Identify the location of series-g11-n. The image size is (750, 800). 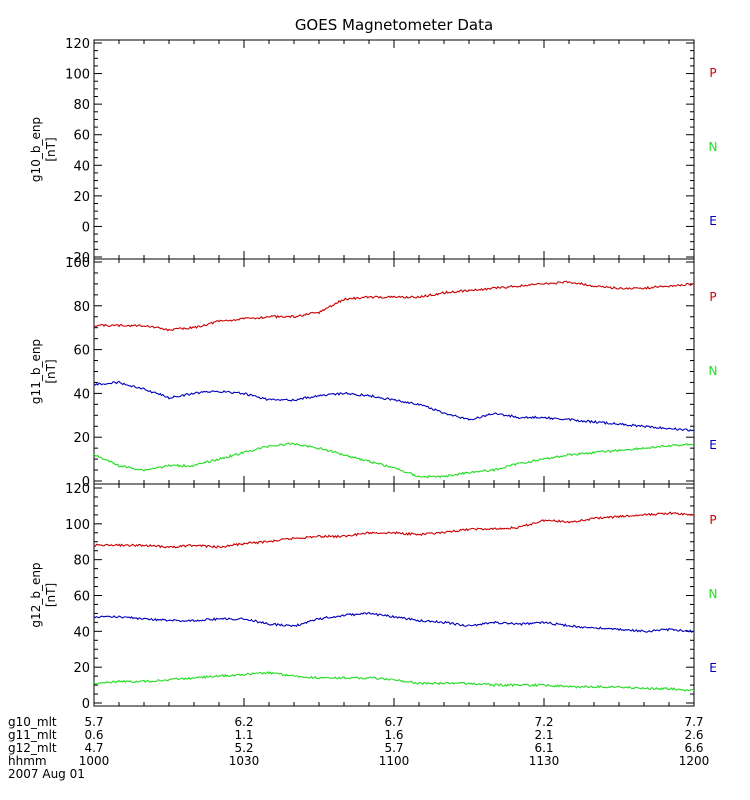
(394, 460).